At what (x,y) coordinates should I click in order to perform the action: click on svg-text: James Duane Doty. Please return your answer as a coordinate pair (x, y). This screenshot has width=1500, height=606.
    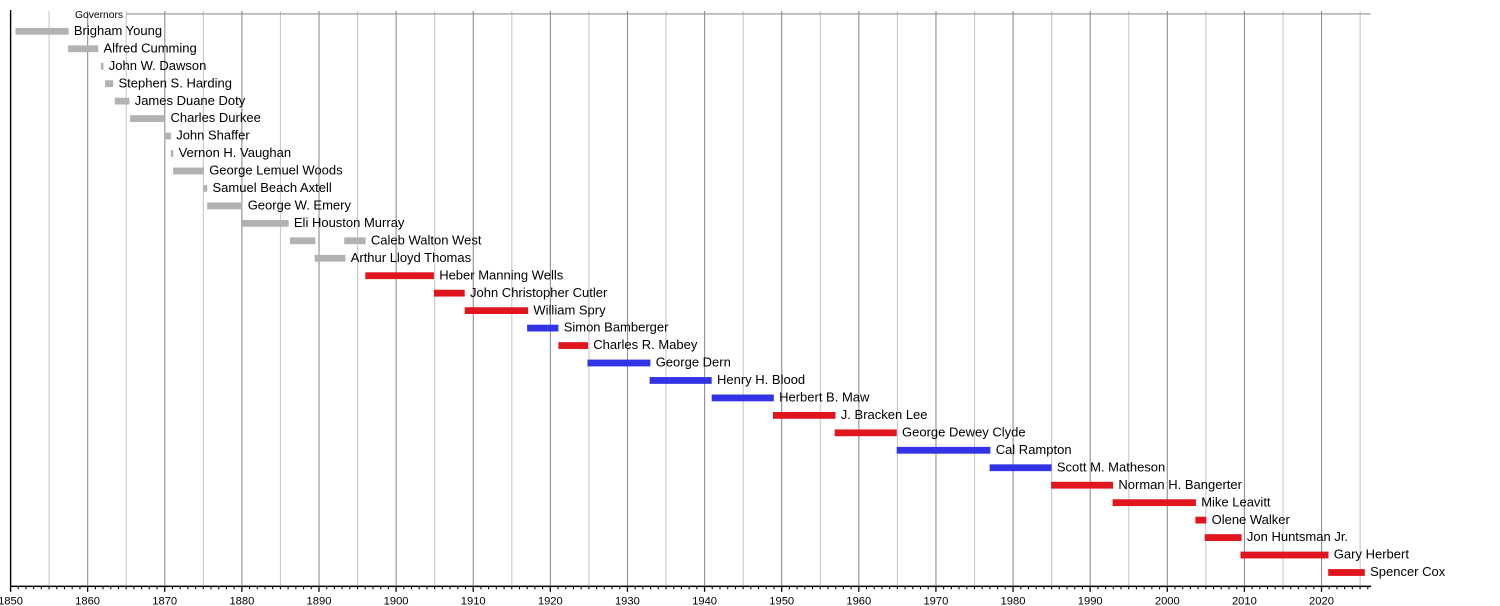
    Looking at the image, I should click on (190, 100).